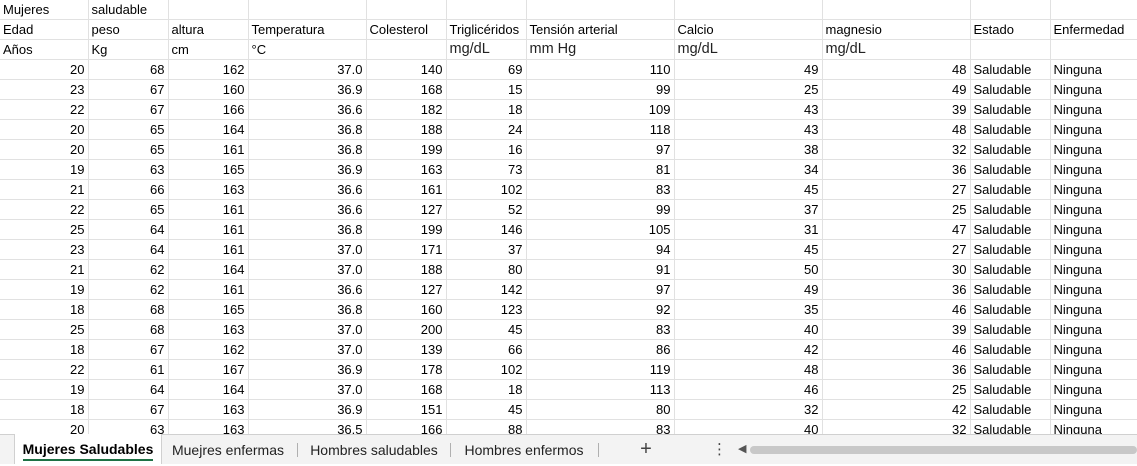 This screenshot has height=466, width=1137. What do you see at coordinates (44, 249) in the screenshot?
I see `cell-edad: 23` at bounding box center [44, 249].